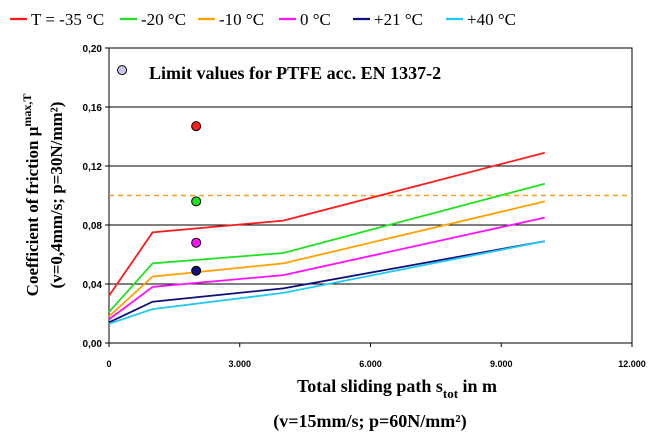  What do you see at coordinates (96, 197) in the screenshot?
I see `y-axis-ticks: 0,00 0,04 0,08 0,12 0,16 0,20` at bounding box center [96, 197].